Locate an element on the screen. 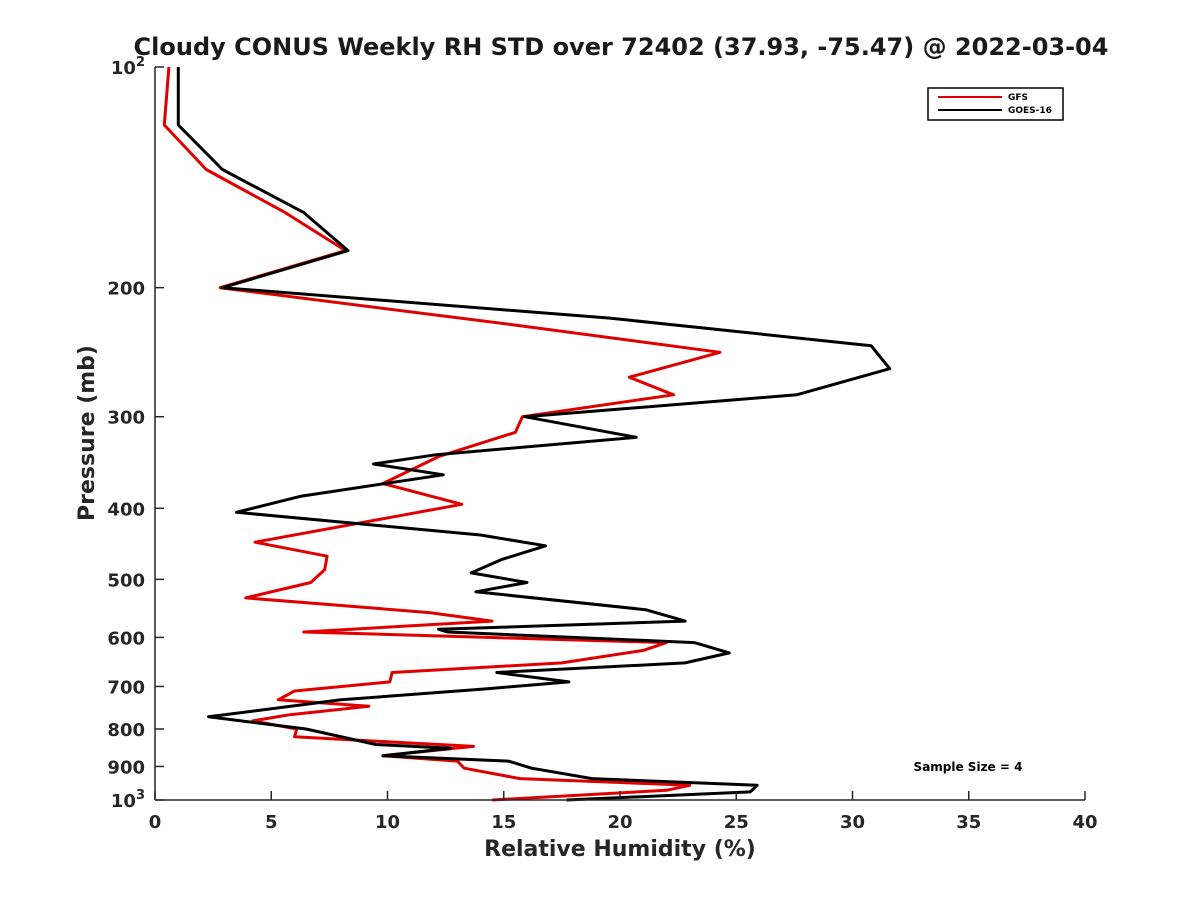 The image size is (1200, 900). x-tick-label: 35 is located at coordinates (968, 822).